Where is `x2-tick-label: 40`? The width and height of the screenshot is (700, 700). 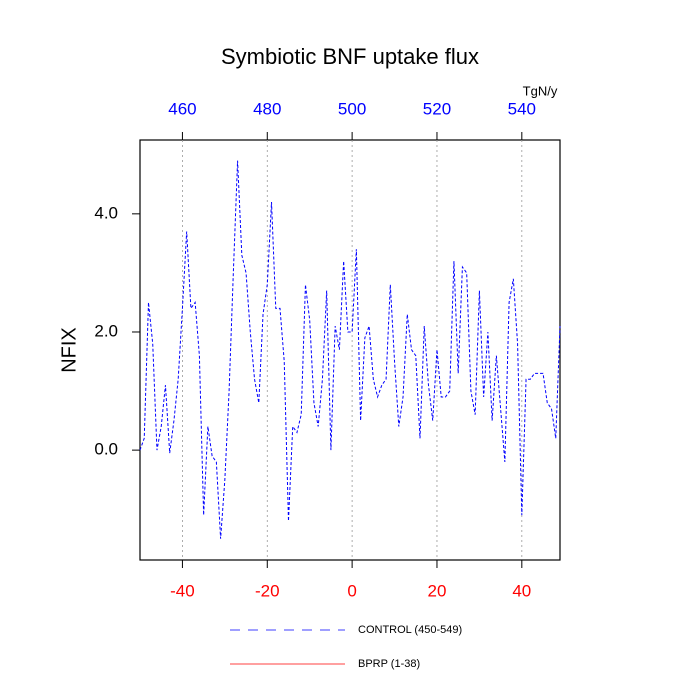
x2-tick-label: 40 is located at coordinates (521, 590).